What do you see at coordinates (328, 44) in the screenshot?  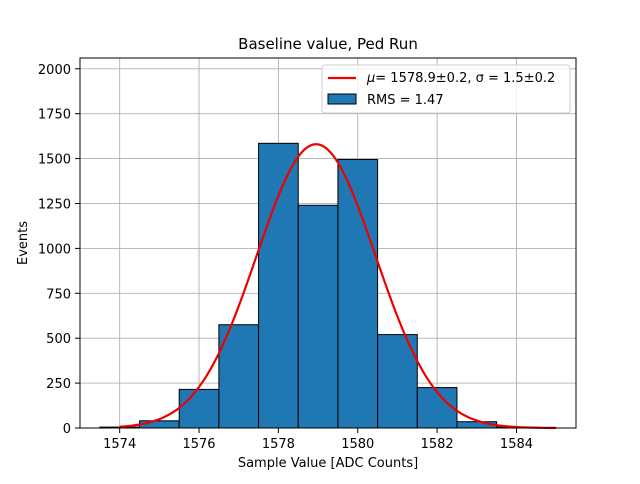 I see `chart-title: Baseline value, Ped Run` at bounding box center [328, 44].